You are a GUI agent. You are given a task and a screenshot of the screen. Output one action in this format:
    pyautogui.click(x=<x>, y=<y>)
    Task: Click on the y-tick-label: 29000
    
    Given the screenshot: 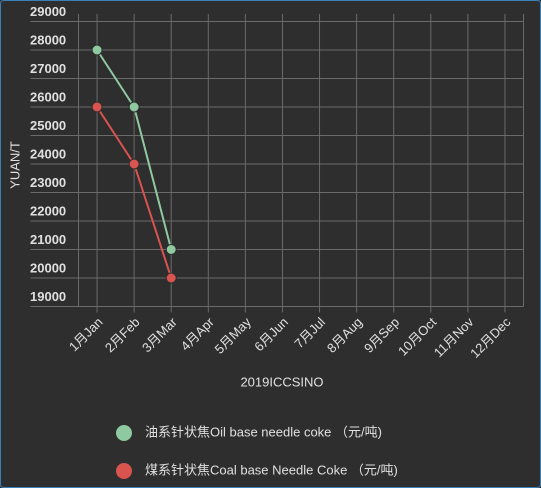 What is the action you would take?
    pyautogui.click(x=48, y=11)
    